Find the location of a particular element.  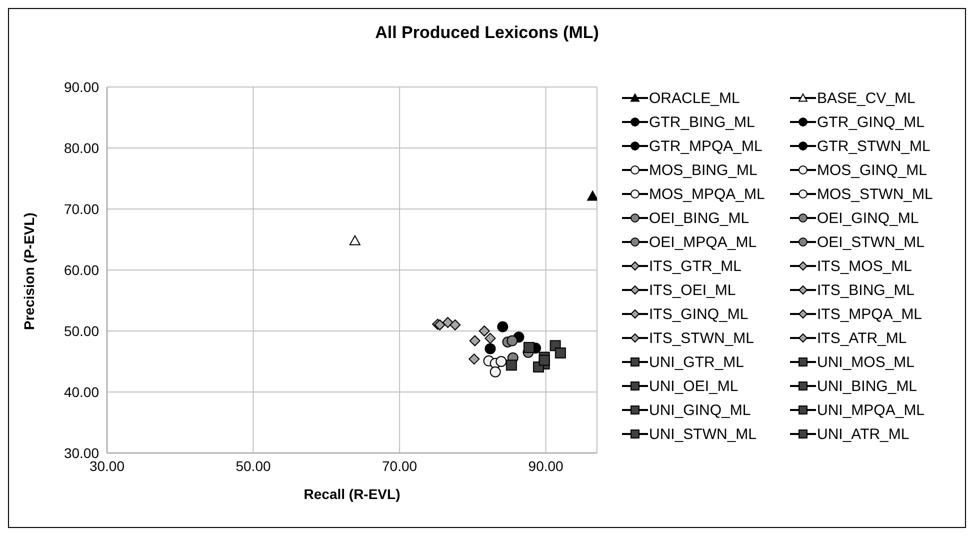

y-axis-title: Precision (P-EVL) is located at coordinates (28, 271).